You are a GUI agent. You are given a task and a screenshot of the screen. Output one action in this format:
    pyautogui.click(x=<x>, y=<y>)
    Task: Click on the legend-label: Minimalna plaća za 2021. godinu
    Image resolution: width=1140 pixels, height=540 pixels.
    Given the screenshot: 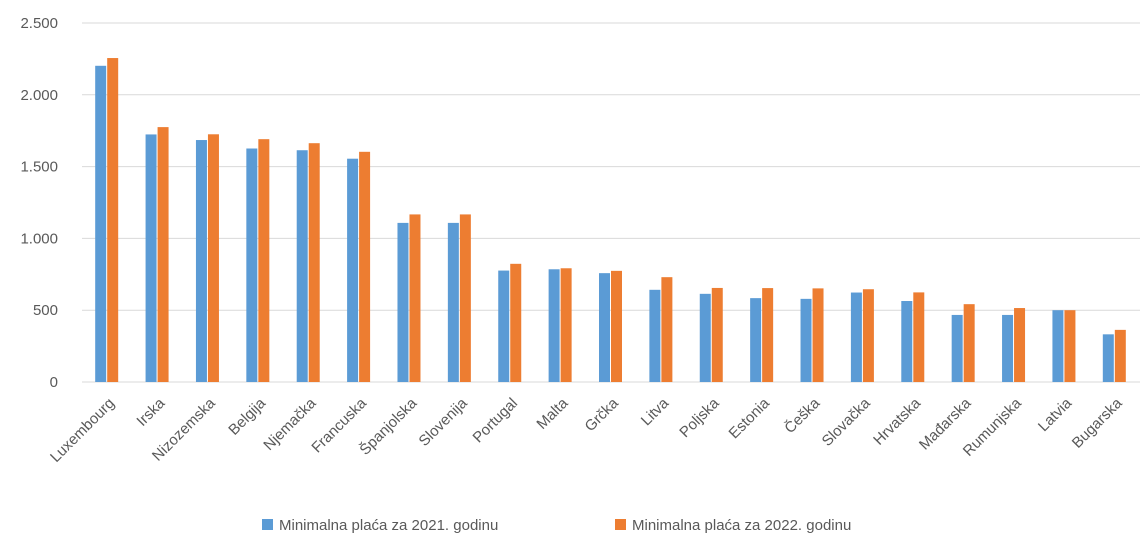 What is the action you would take?
    pyautogui.click(x=388, y=525)
    